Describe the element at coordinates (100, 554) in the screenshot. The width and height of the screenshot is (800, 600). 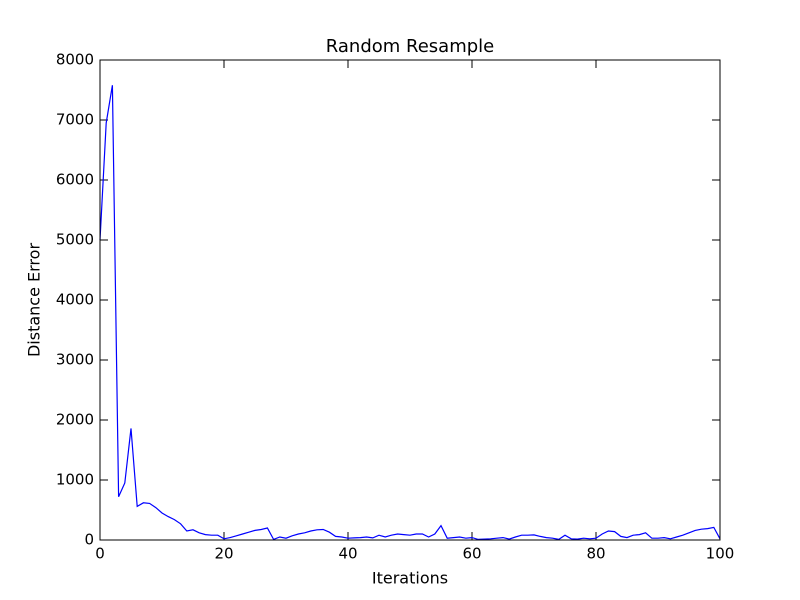
I see `x-tick-label: 0` at that location.